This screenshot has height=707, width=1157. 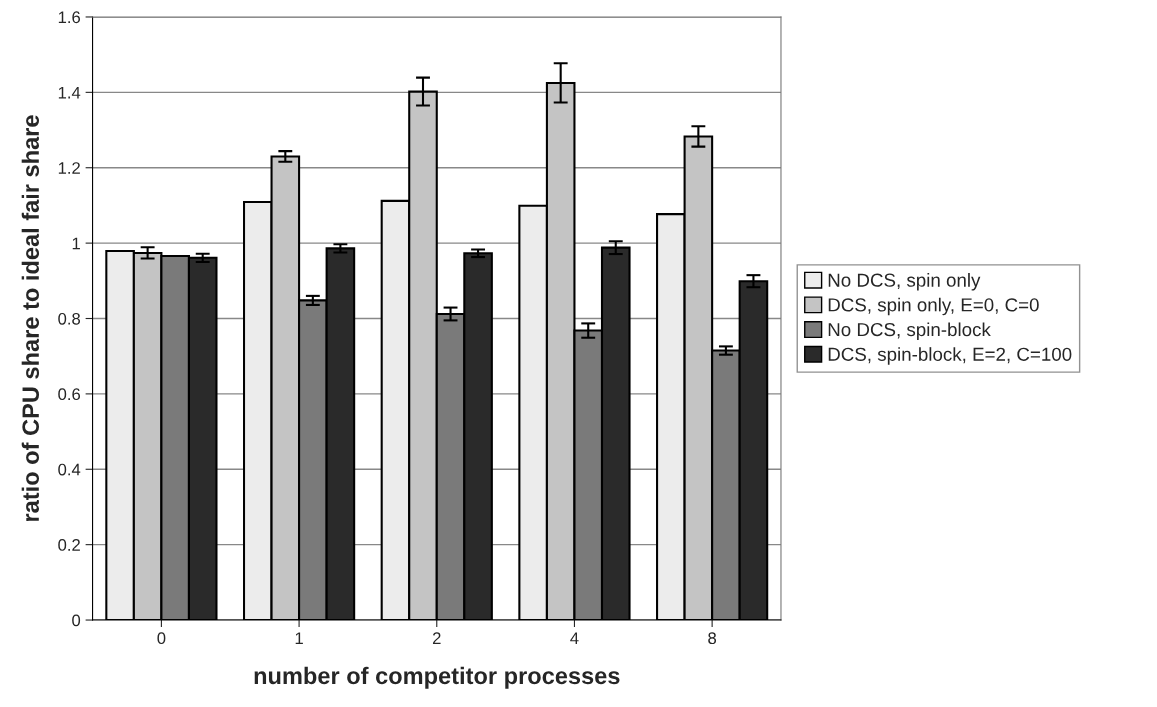 I want to click on legend-label: No DCS, spin only, so click(x=904, y=282).